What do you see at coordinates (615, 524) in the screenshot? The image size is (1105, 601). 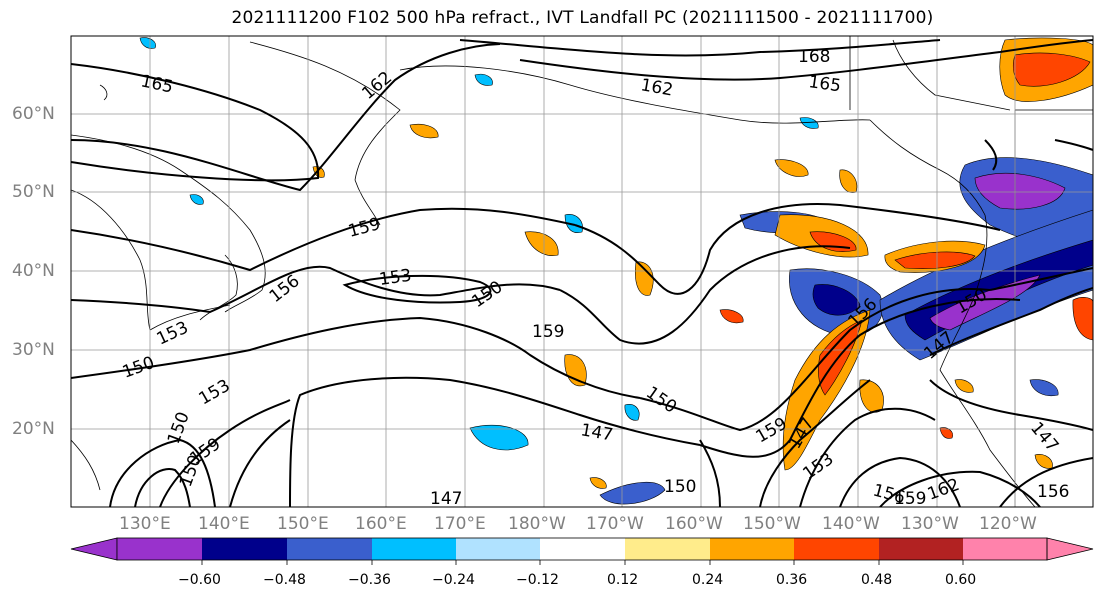 I see `lon-label: 170°W` at bounding box center [615, 524].